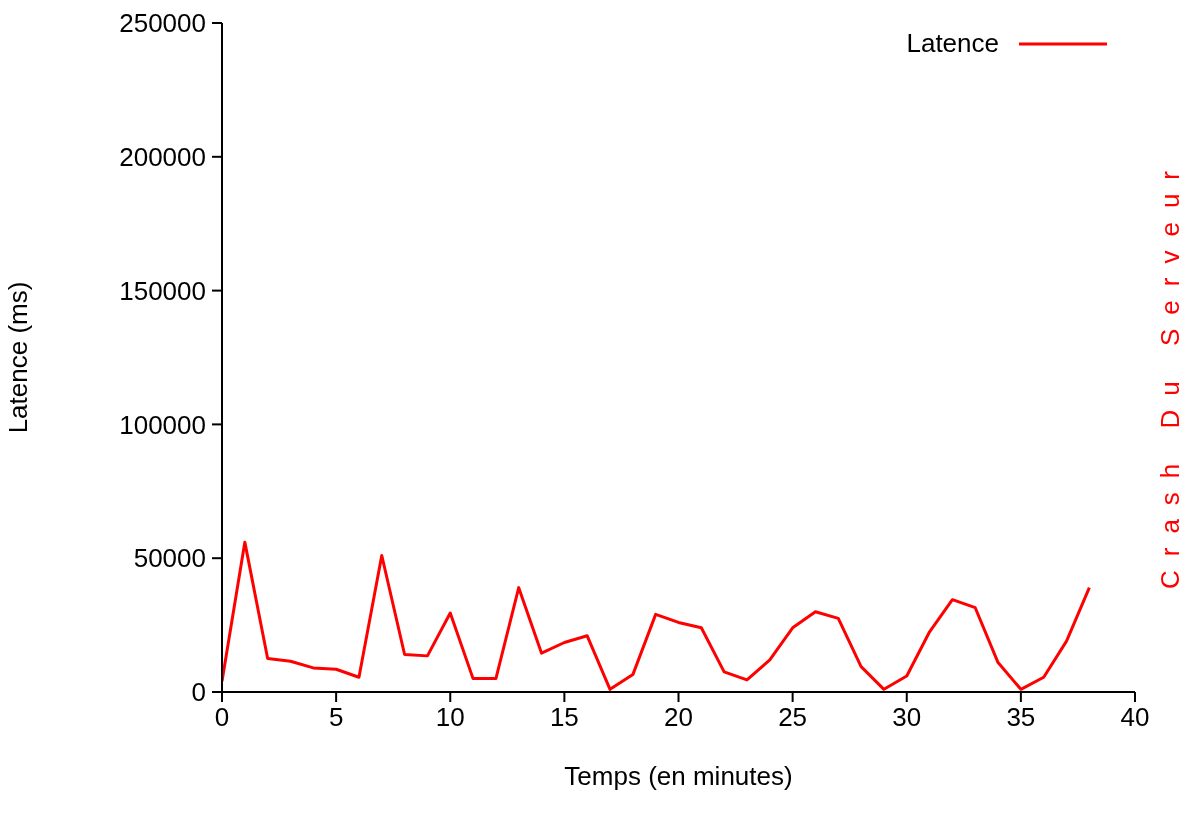  What do you see at coordinates (678, 717) in the screenshot?
I see `x-tick-label: 20` at bounding box center [678, 717].